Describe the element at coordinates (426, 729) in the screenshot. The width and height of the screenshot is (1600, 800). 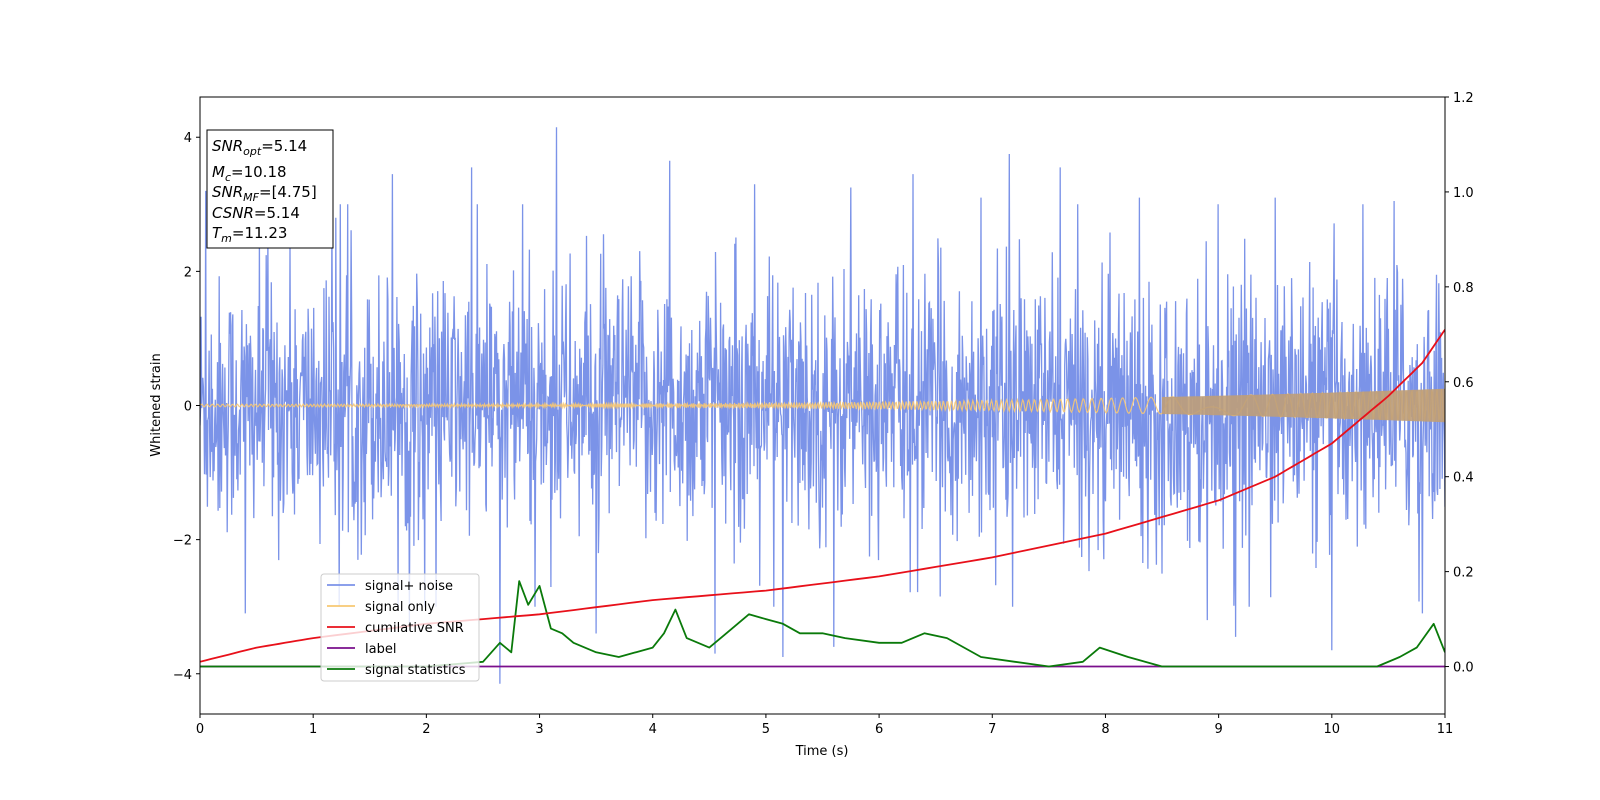
I see `x-tick-label: 2` at that location.